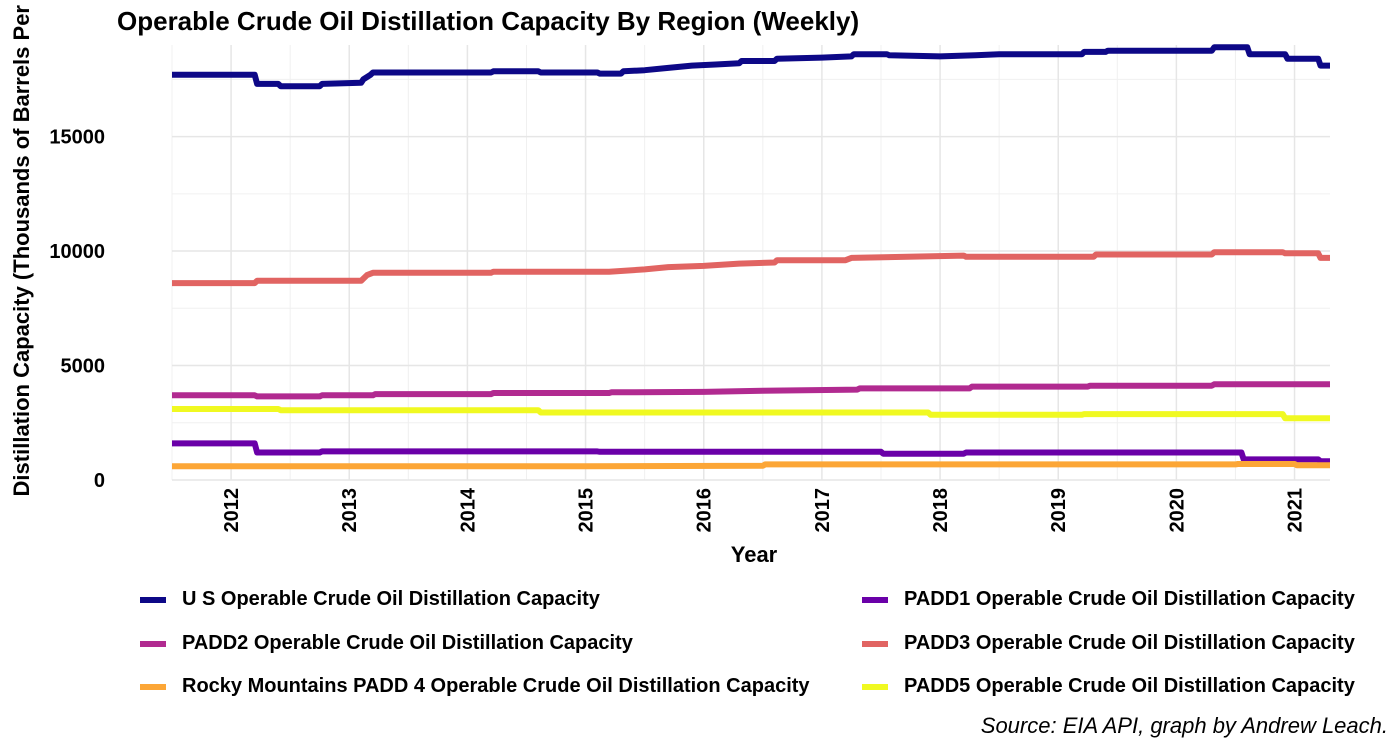 Image resolution: width=1400 pixels, height=750 pixels. I want to click on y-tick-label: 5000, so click(83, 367).